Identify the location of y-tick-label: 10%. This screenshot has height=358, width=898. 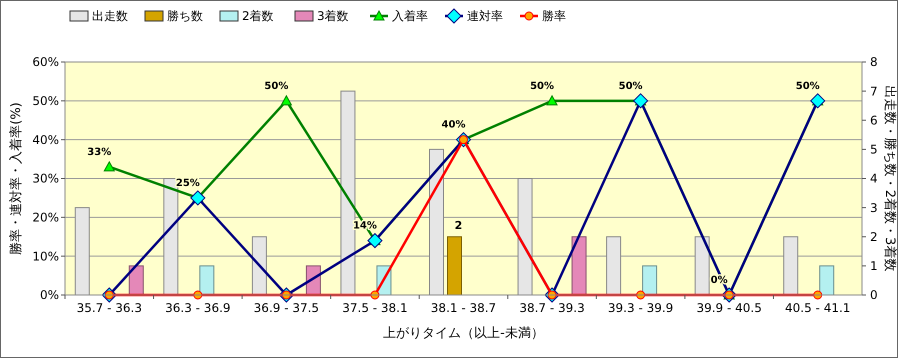
(45, 256).